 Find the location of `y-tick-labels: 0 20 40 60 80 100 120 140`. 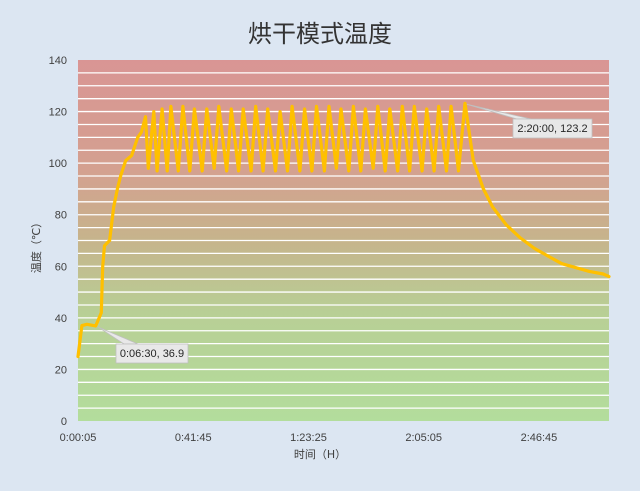

y-tick-labels: 0 20 40 60 80 100 120 140 is located at coordinates (58, 241).